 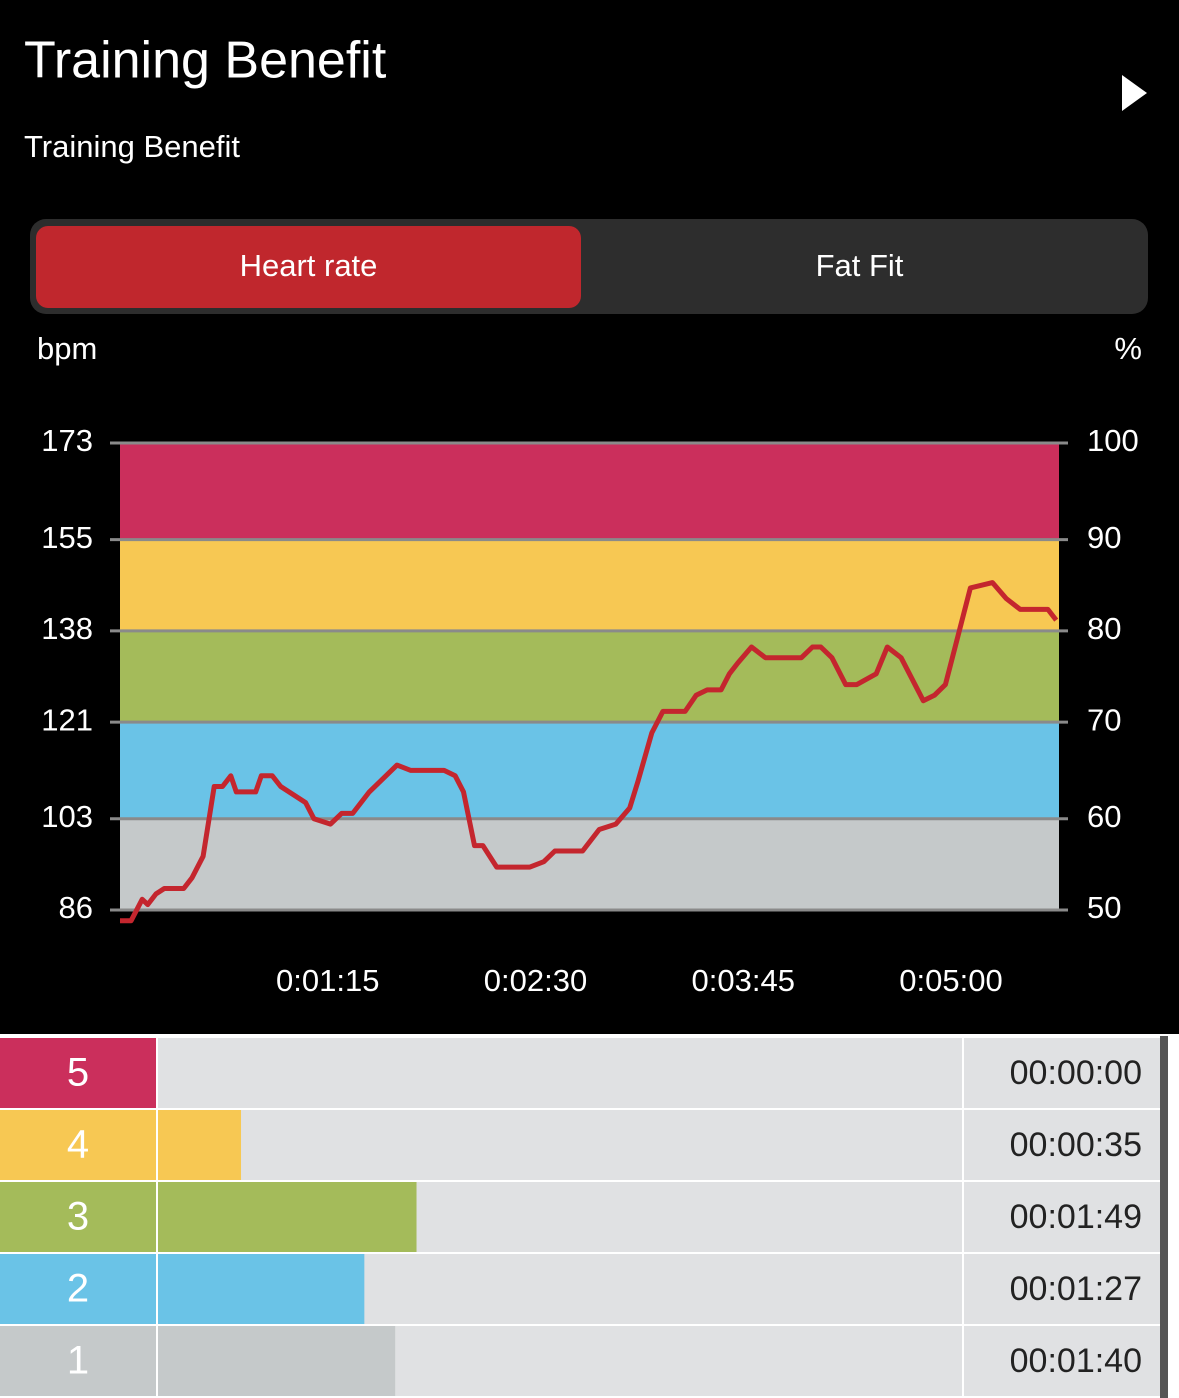 I want to click on zone-number: 2, so click(x=78, y=1289).